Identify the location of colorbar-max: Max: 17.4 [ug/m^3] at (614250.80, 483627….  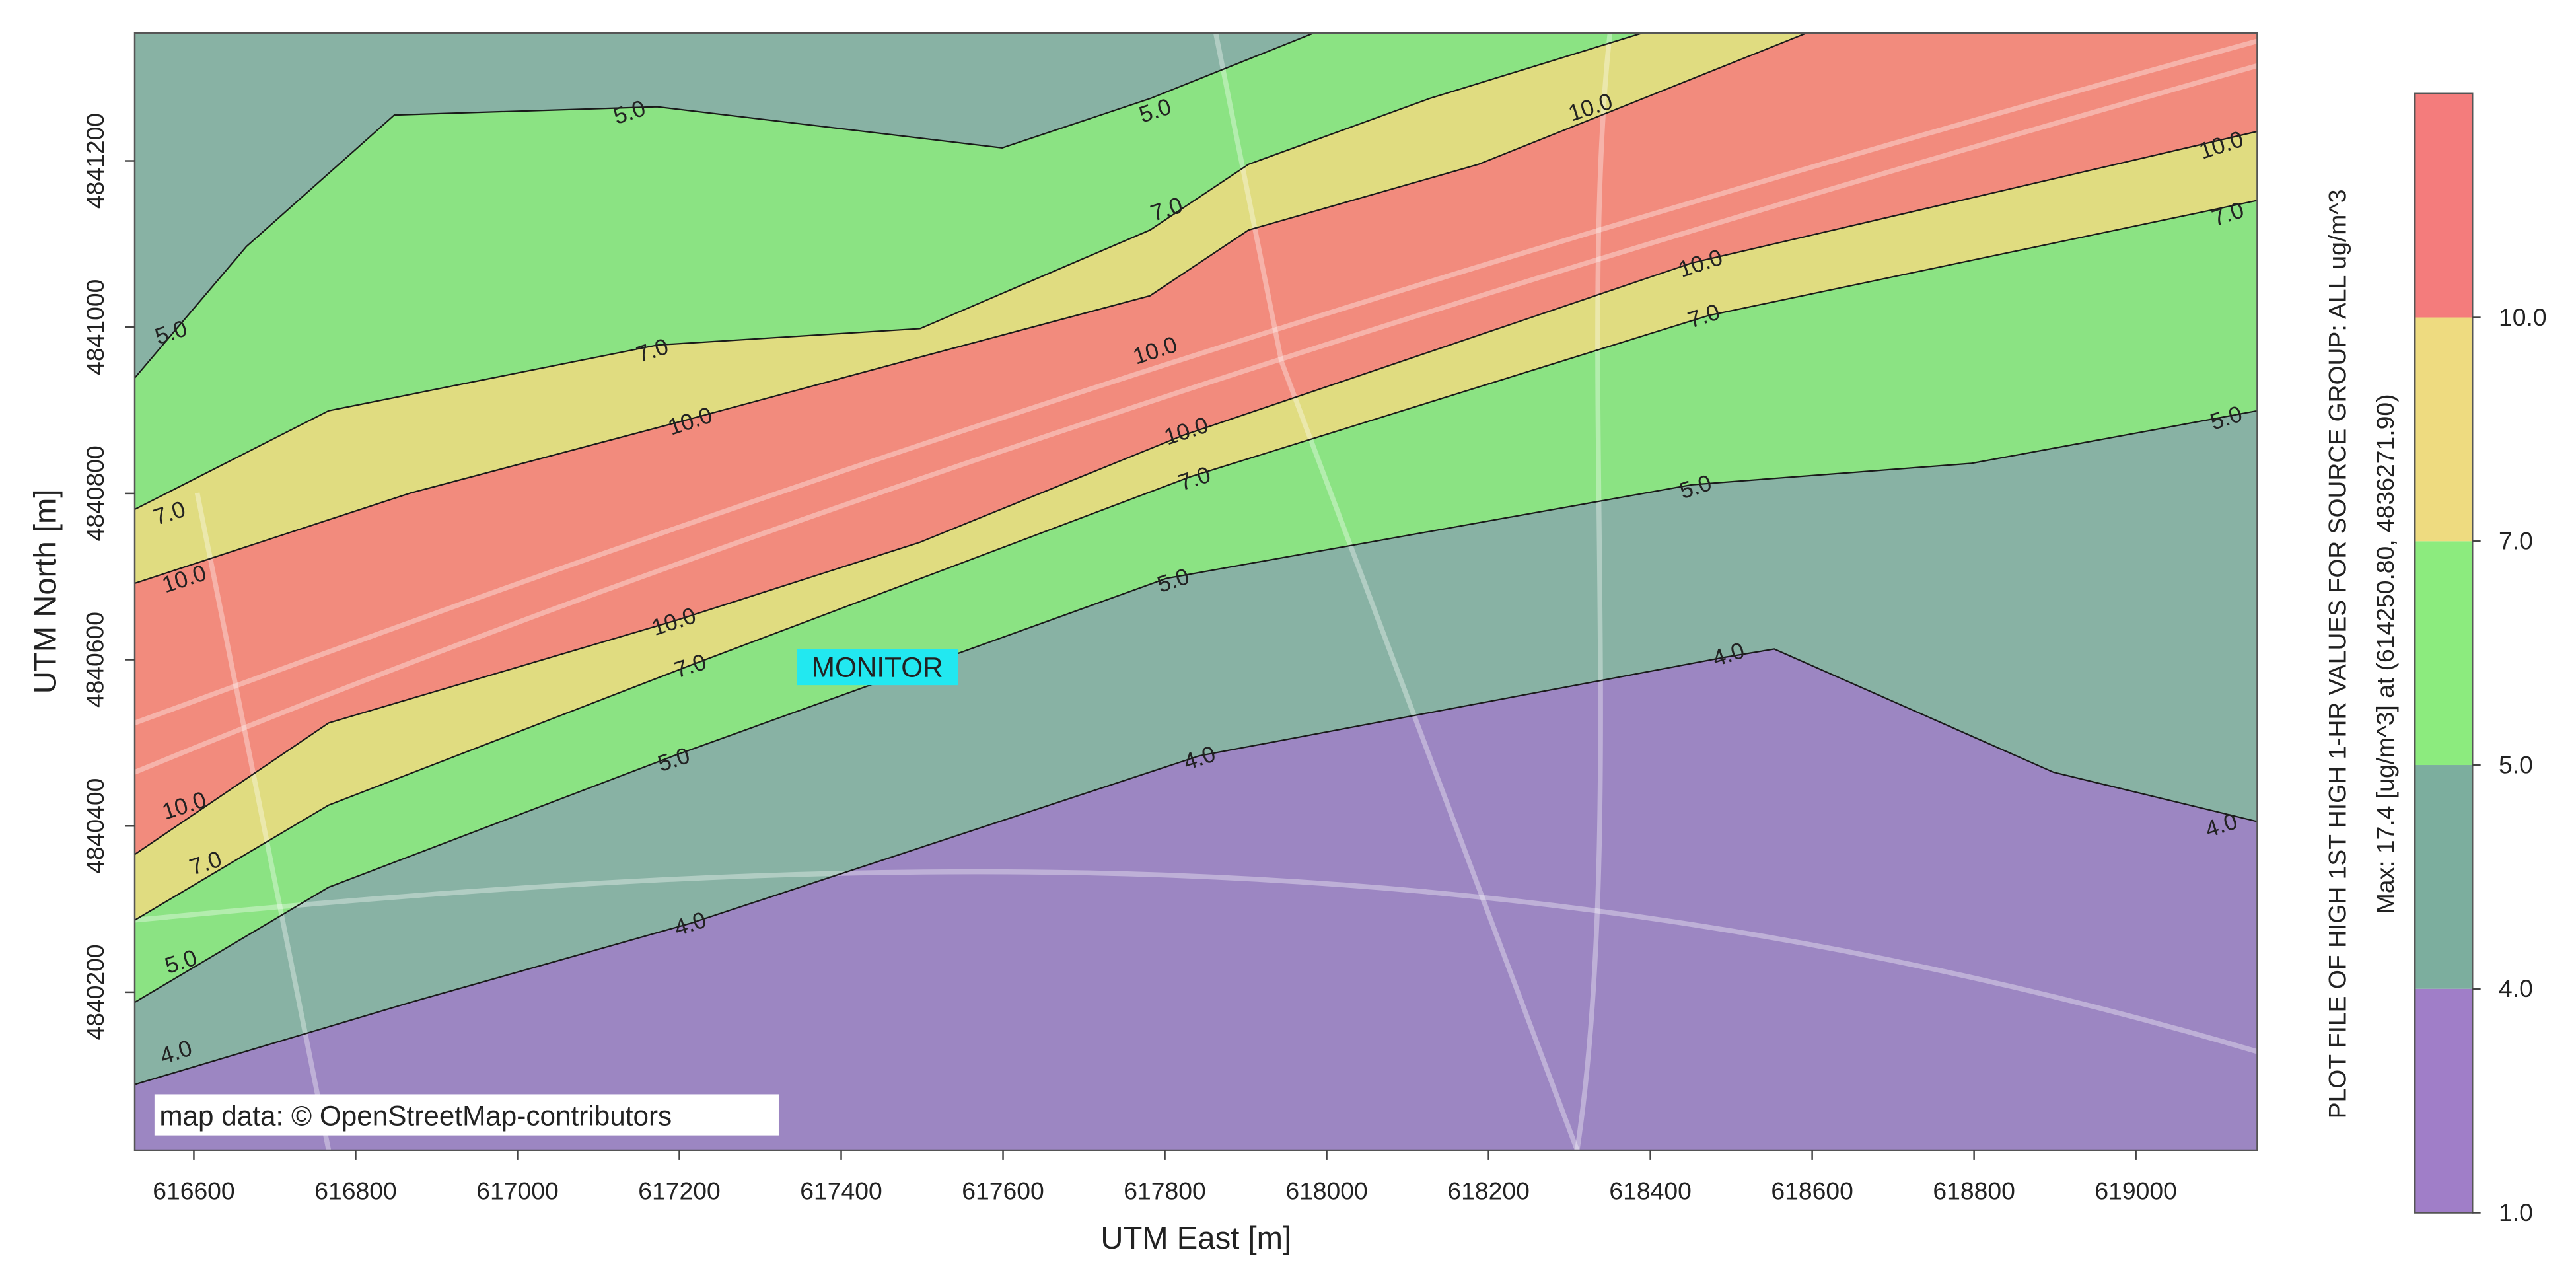
(2385, 654).